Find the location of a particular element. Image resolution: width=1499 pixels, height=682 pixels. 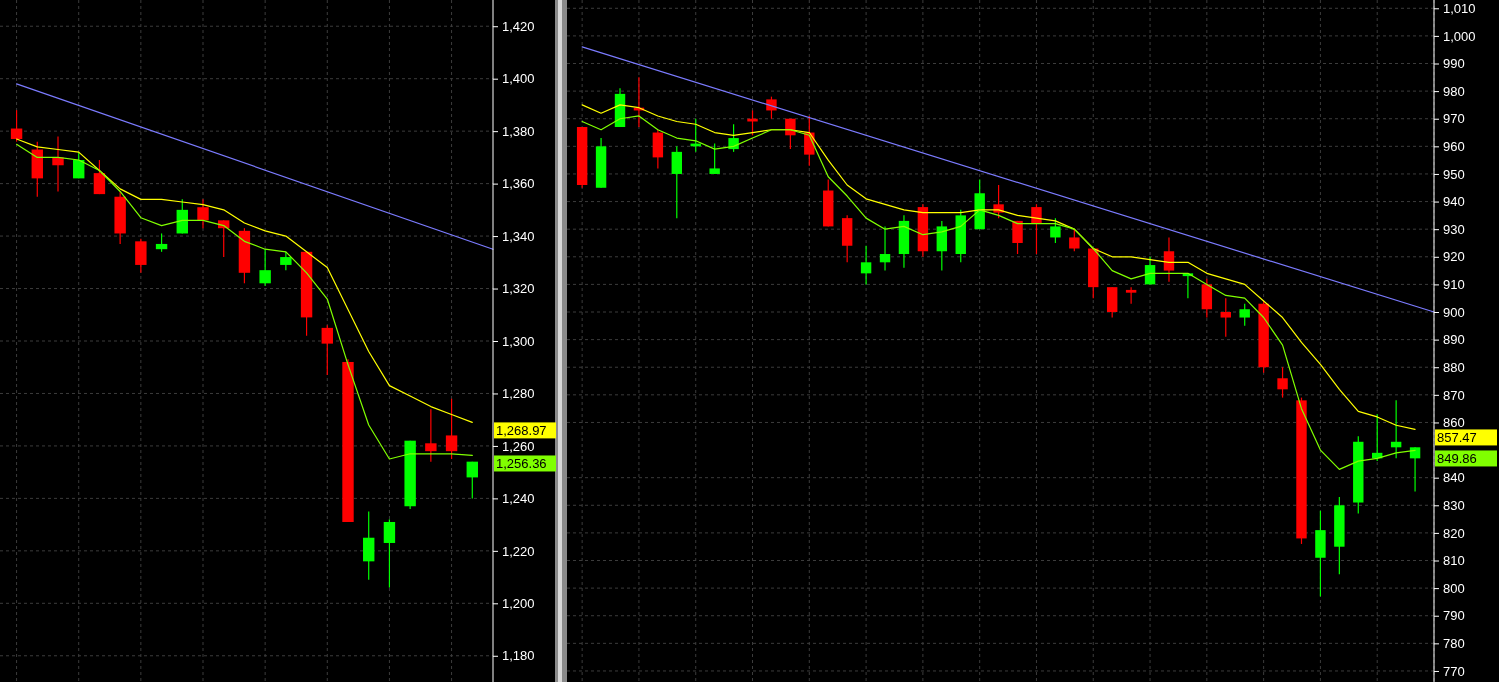

y-tick-label: 880 is located at coordinates (1454, 367).